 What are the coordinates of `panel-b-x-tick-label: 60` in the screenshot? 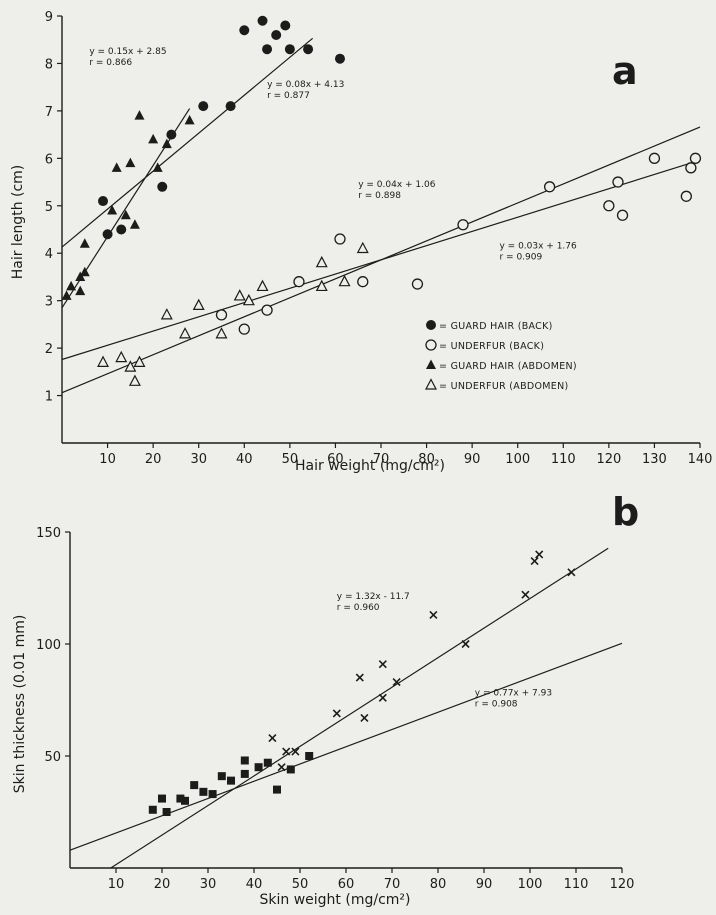 It's located at (346, 884).